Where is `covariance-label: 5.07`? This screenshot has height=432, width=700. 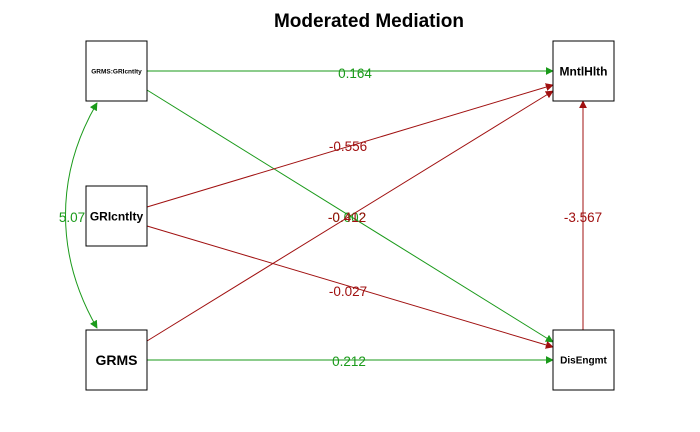 covariance-label: 5.07 is located at coordinates (72, 217).